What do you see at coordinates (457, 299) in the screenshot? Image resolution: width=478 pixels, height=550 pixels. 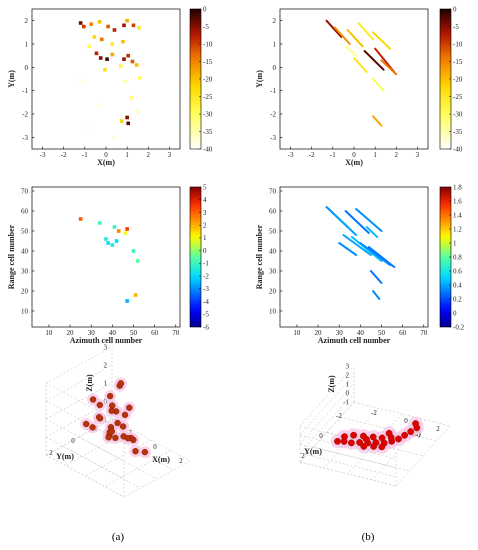 I see `colorbar-tick-label: 0.2` at bounding box center [457, 299].